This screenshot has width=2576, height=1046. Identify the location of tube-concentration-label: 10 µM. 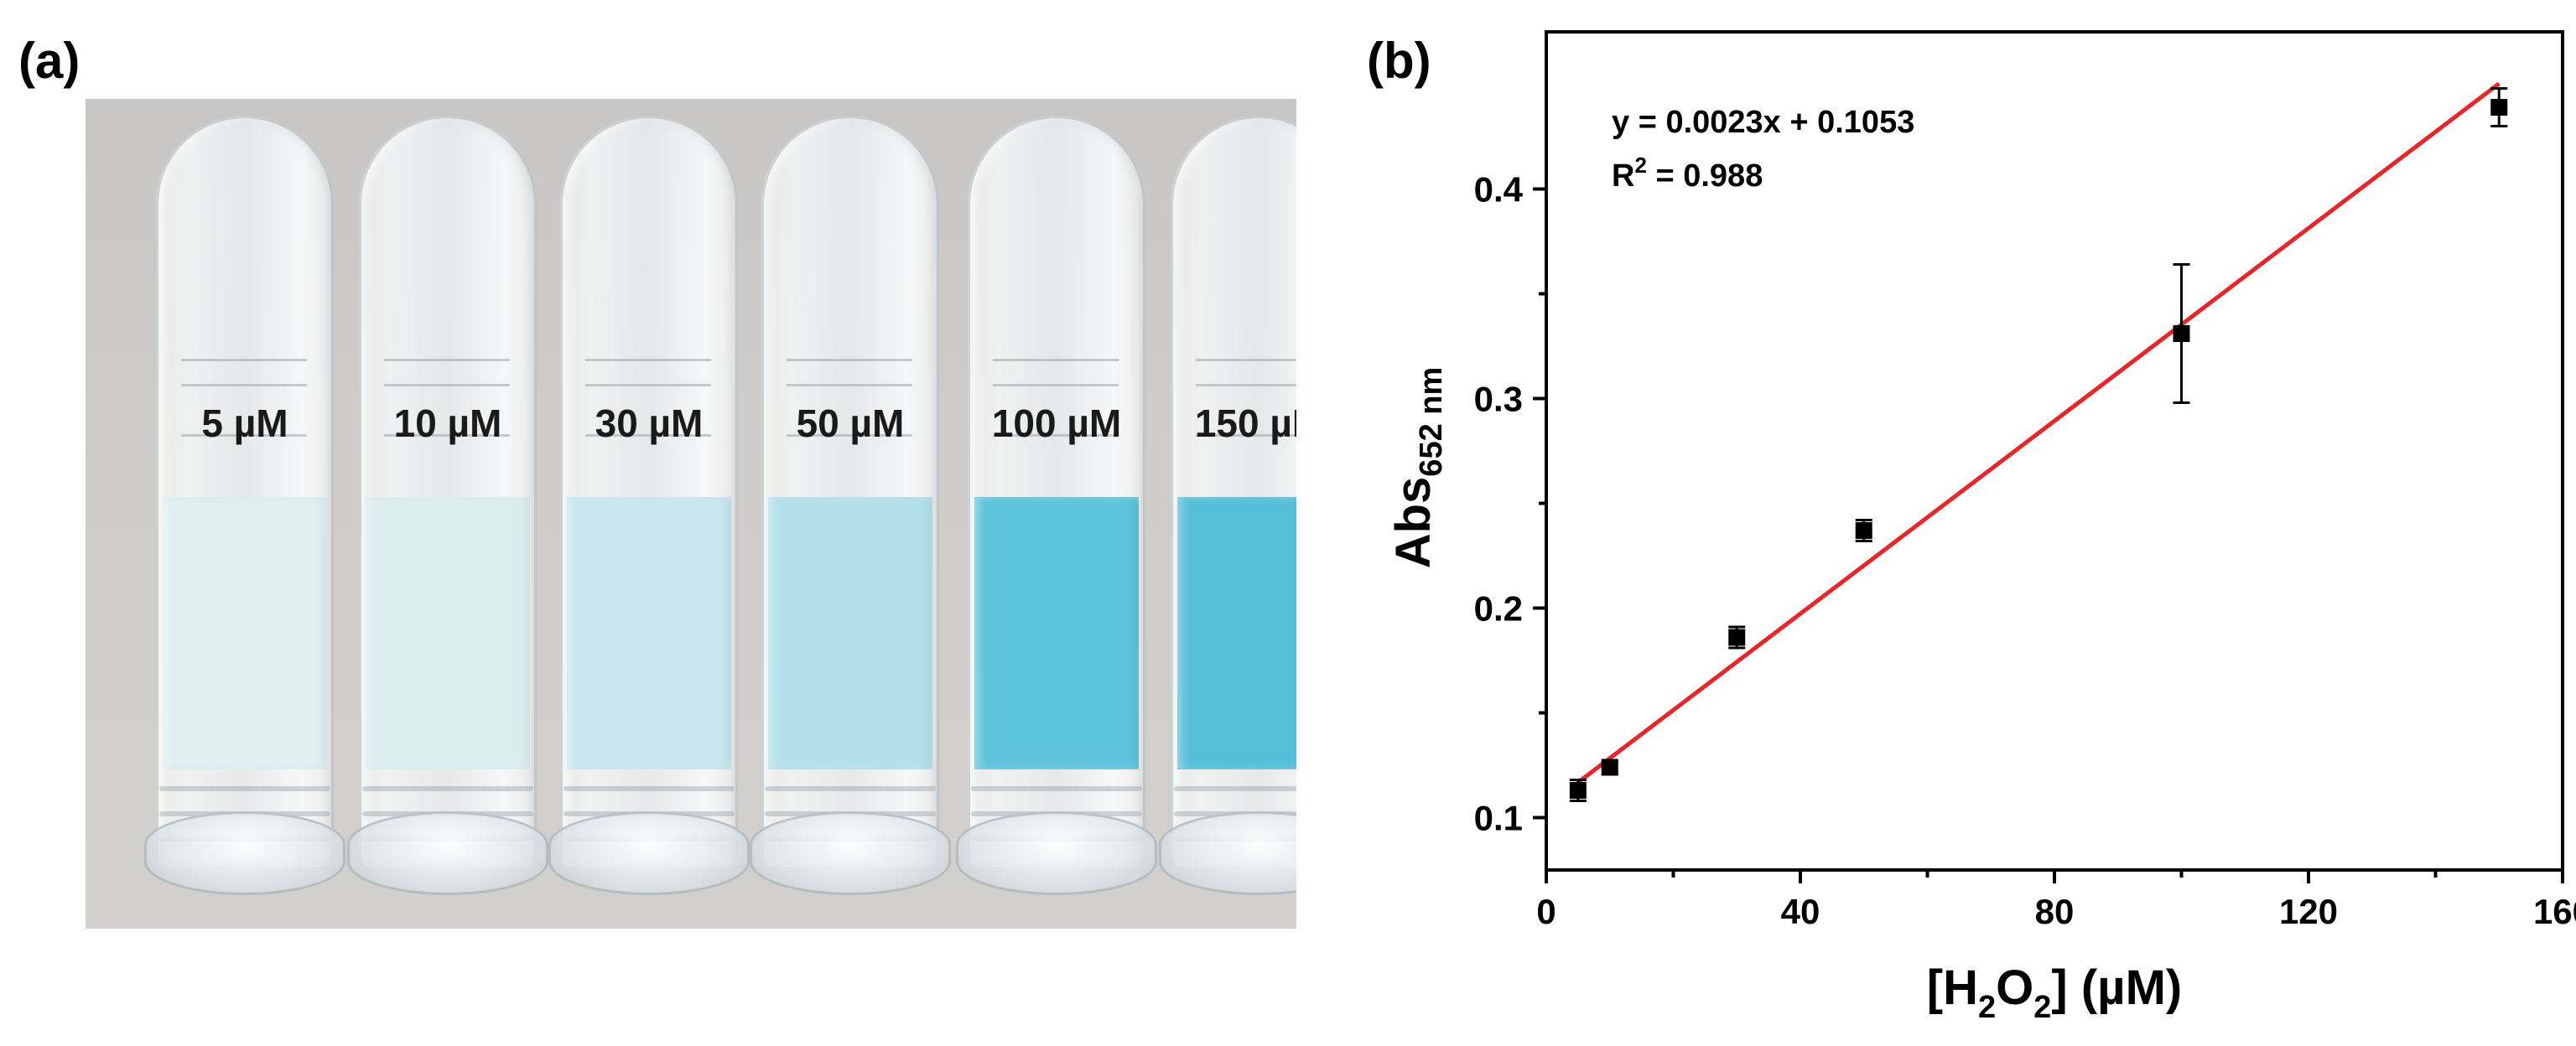
(447, 423).